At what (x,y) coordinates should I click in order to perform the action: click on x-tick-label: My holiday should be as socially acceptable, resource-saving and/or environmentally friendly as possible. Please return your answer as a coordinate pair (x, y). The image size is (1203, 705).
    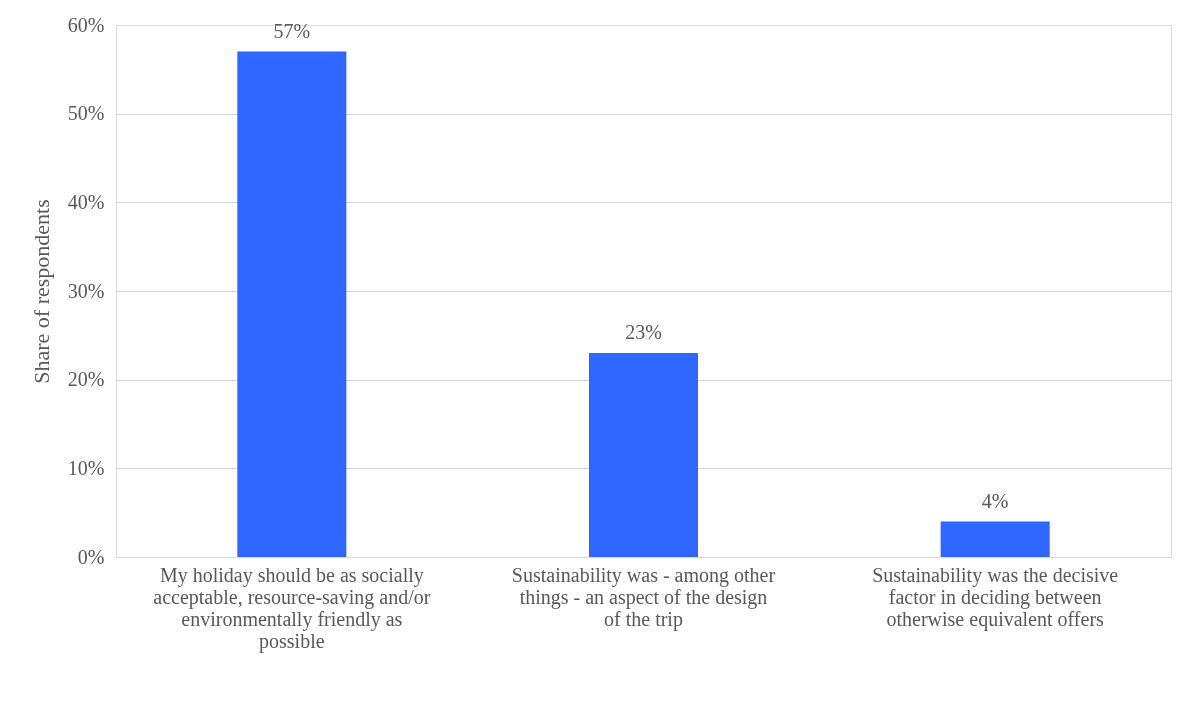
    Looking at the image, I should click on (292, 608).